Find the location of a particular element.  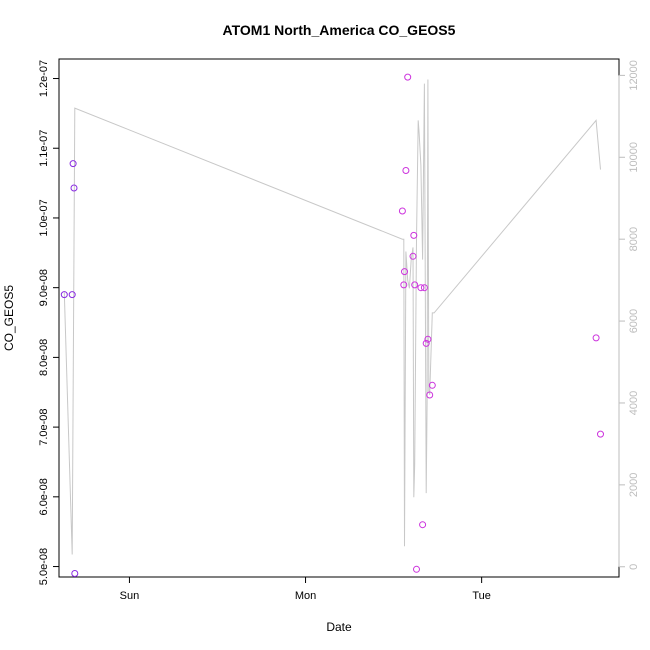

y-tick-label: 6.0e-08 is located at coordinates (44, 496).